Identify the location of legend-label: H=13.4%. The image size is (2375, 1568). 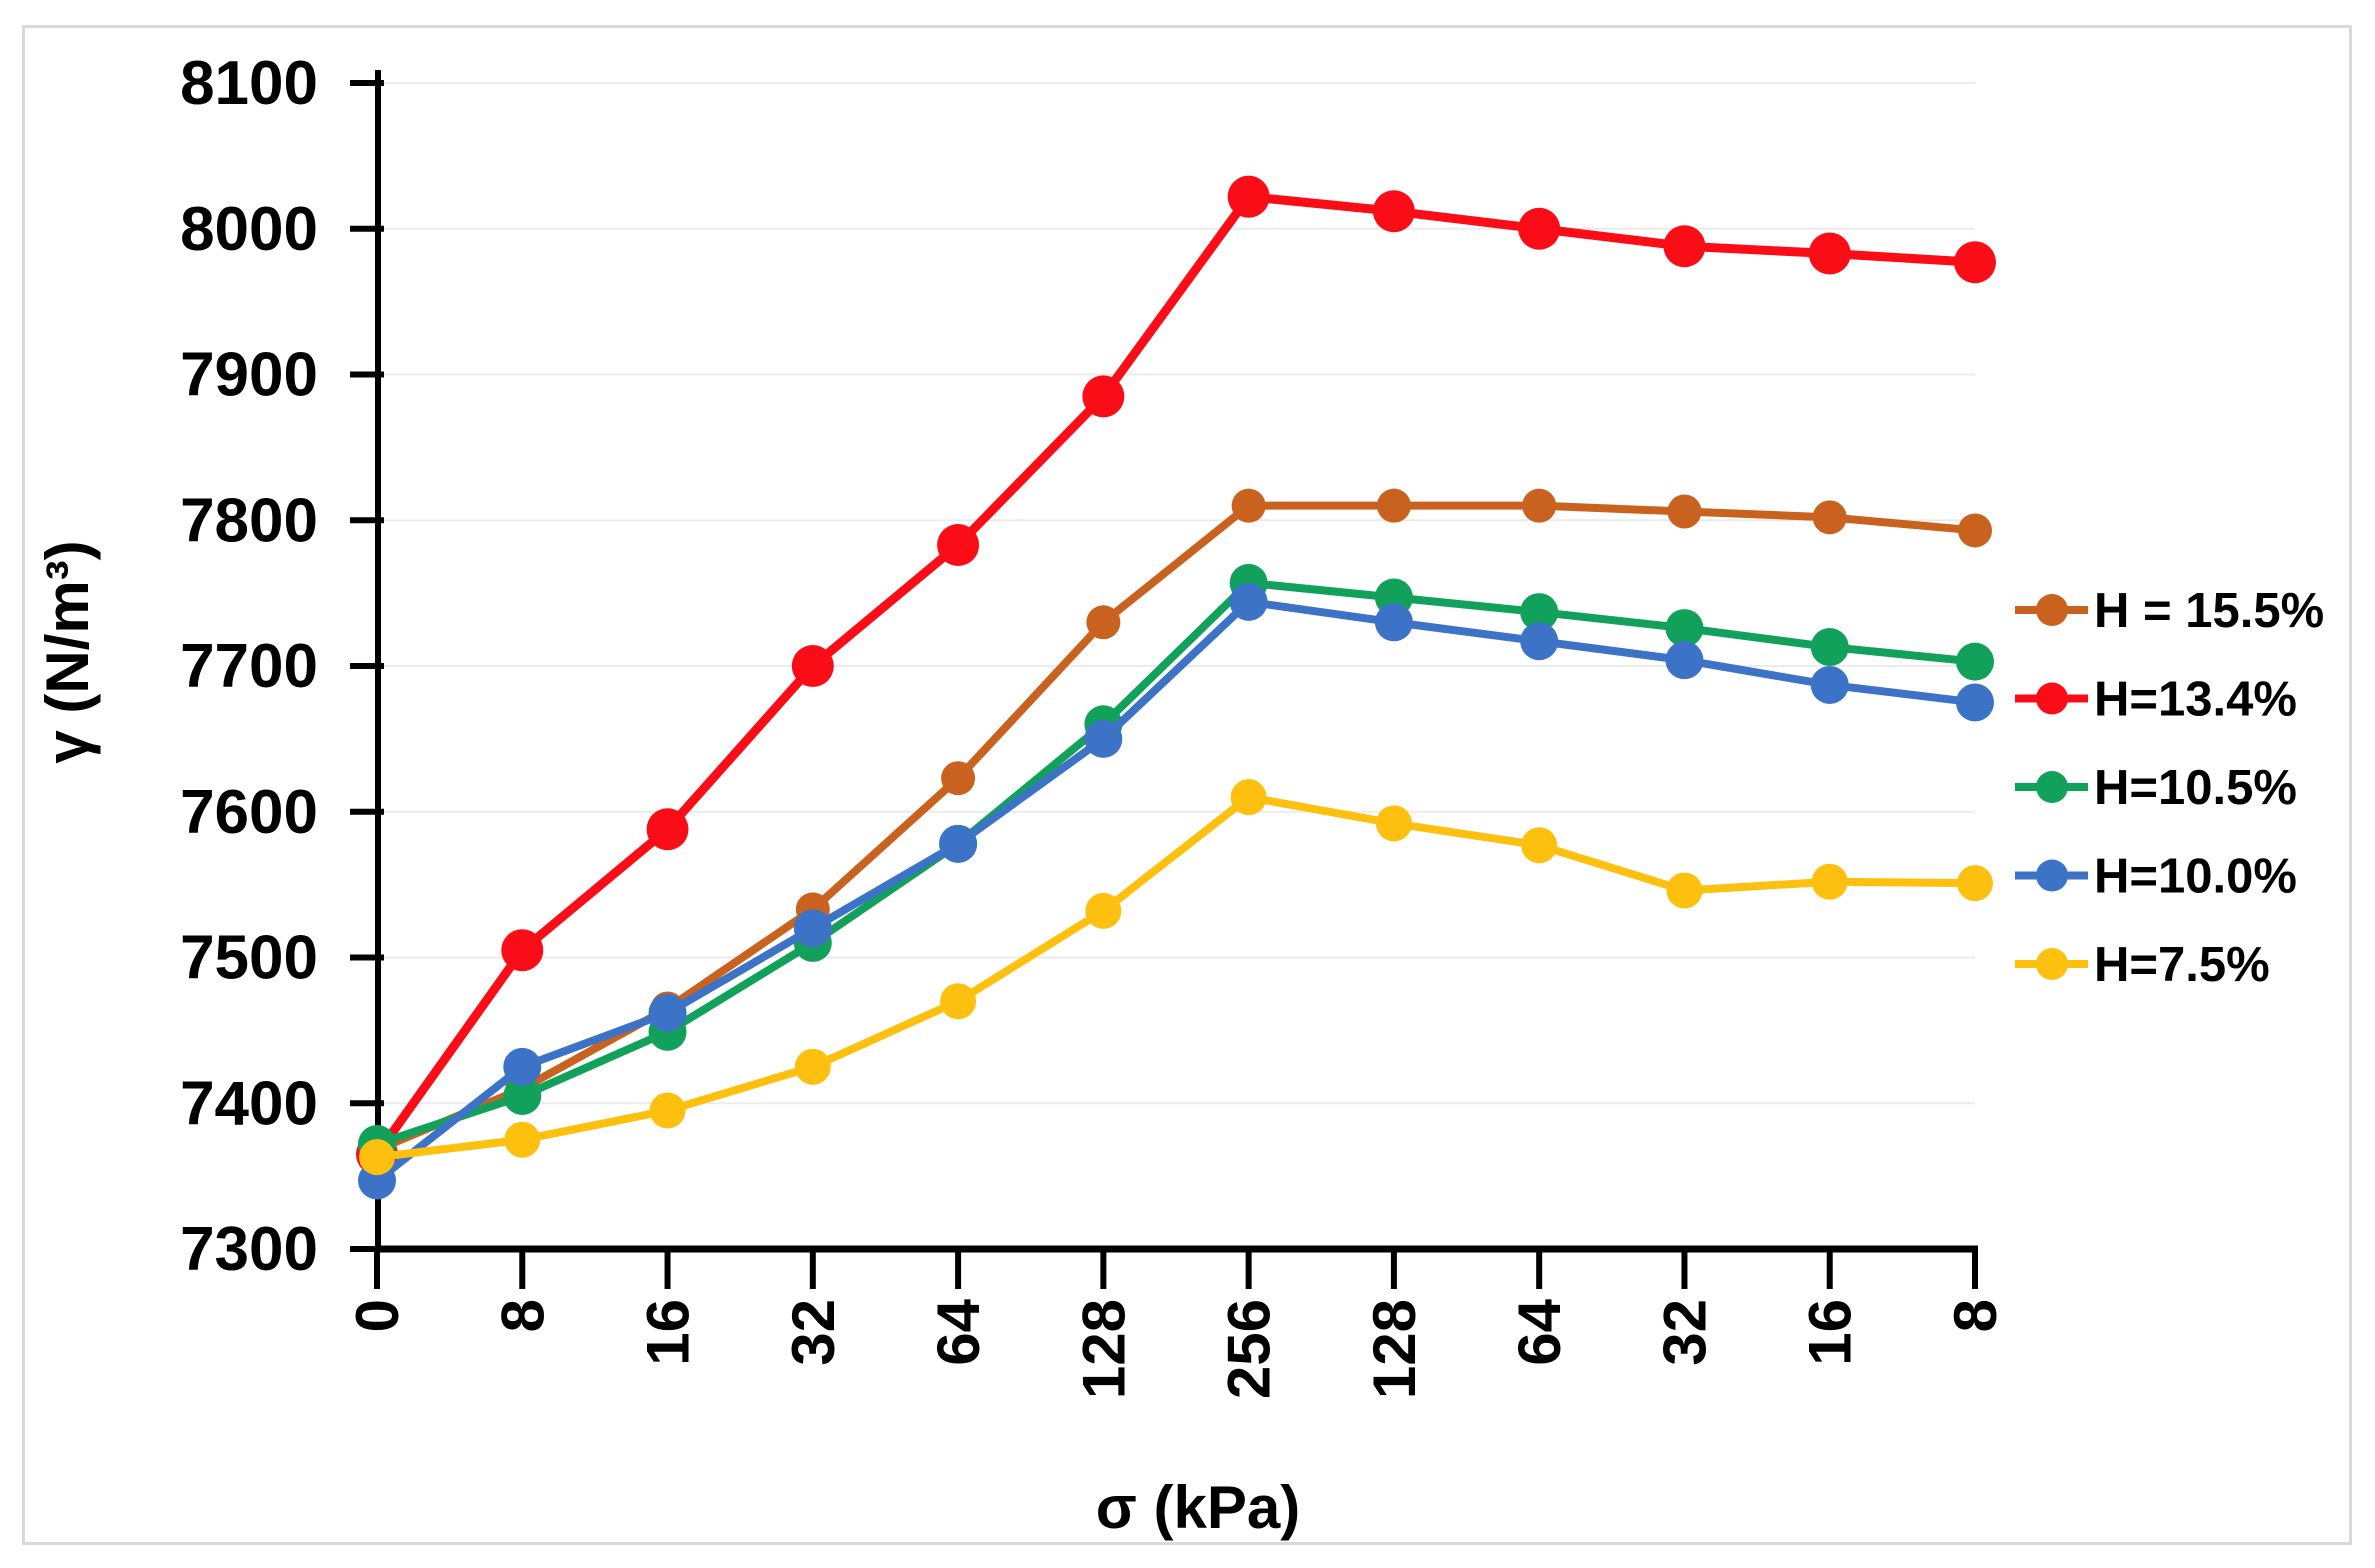
(2195, 700).